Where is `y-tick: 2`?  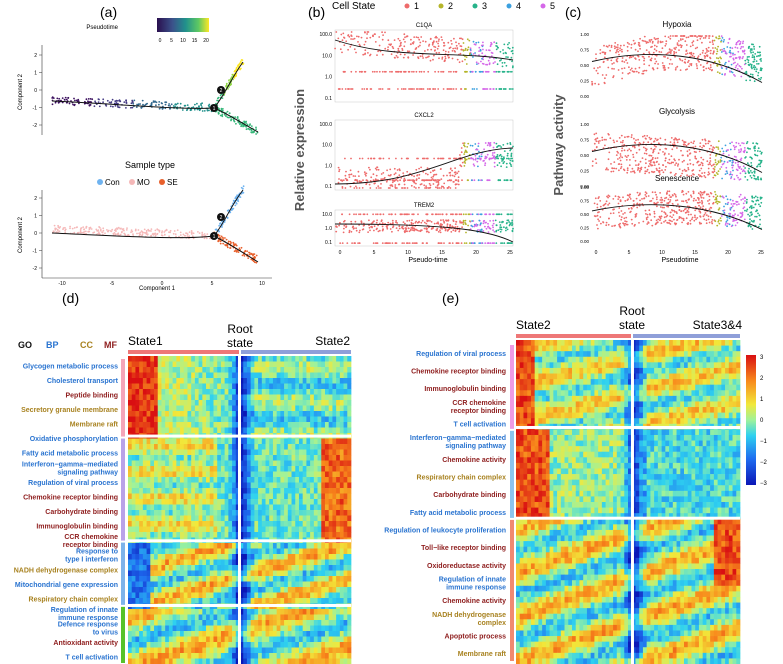
y-tick: 2 is located at coordinates (35, 56).